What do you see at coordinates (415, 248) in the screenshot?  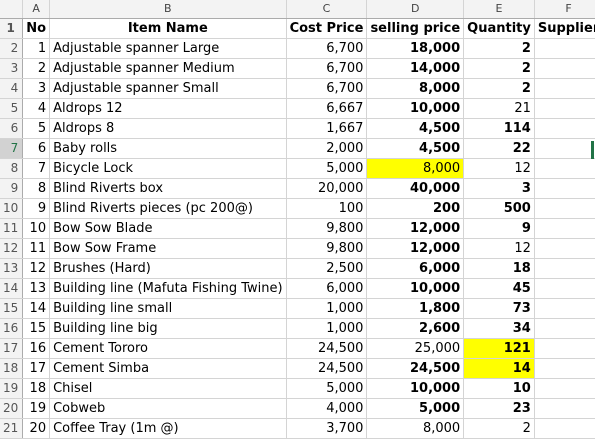 I see `cell-selling-price: 12,000` at bounding box center [415, 248].